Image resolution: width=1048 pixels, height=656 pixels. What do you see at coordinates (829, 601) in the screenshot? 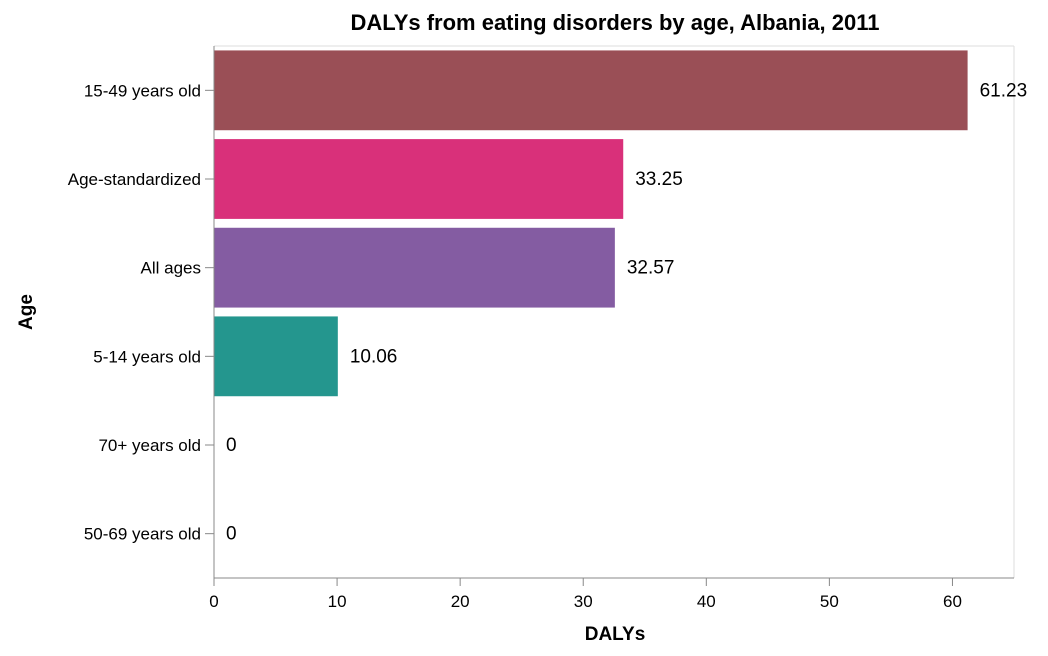
I see `x-tick-label: 50` at bounding box center [829, 601].